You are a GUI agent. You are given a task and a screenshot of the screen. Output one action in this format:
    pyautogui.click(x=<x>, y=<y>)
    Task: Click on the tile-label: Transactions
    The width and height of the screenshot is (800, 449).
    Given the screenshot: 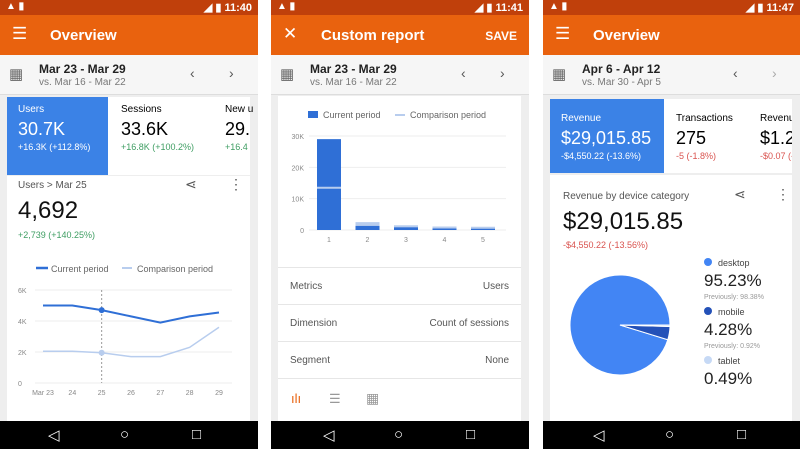 What is the action you would take?
    pyautogui.click(x=704, y=118)
    